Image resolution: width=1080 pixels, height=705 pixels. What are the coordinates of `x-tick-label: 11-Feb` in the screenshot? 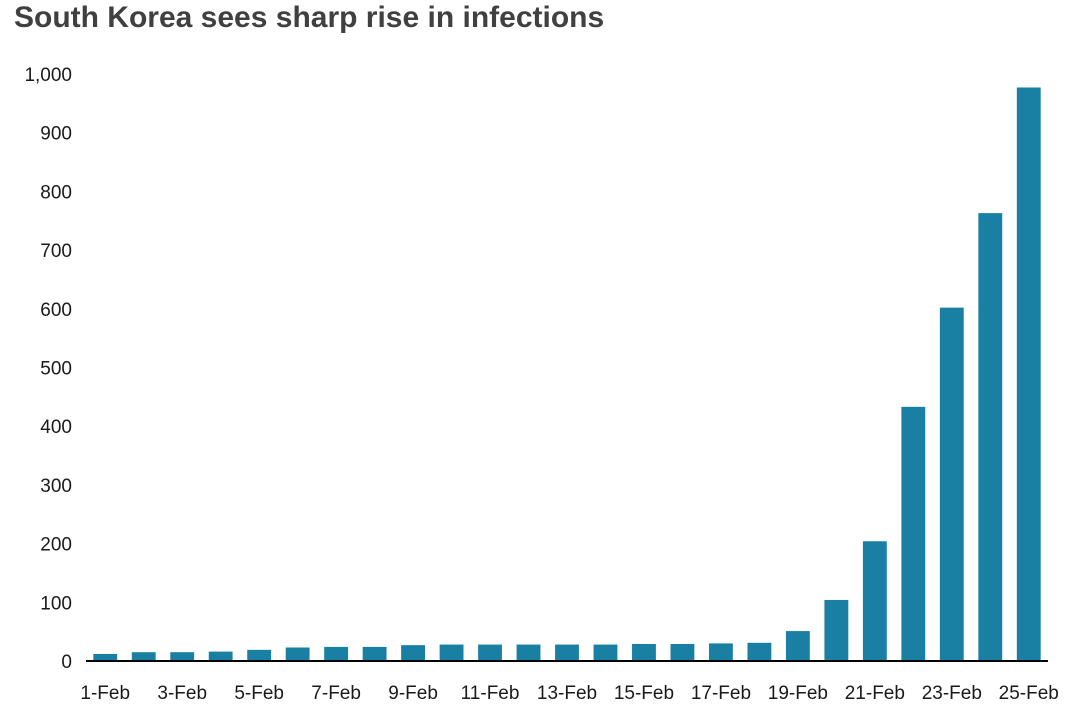 It's located at (490, 693).